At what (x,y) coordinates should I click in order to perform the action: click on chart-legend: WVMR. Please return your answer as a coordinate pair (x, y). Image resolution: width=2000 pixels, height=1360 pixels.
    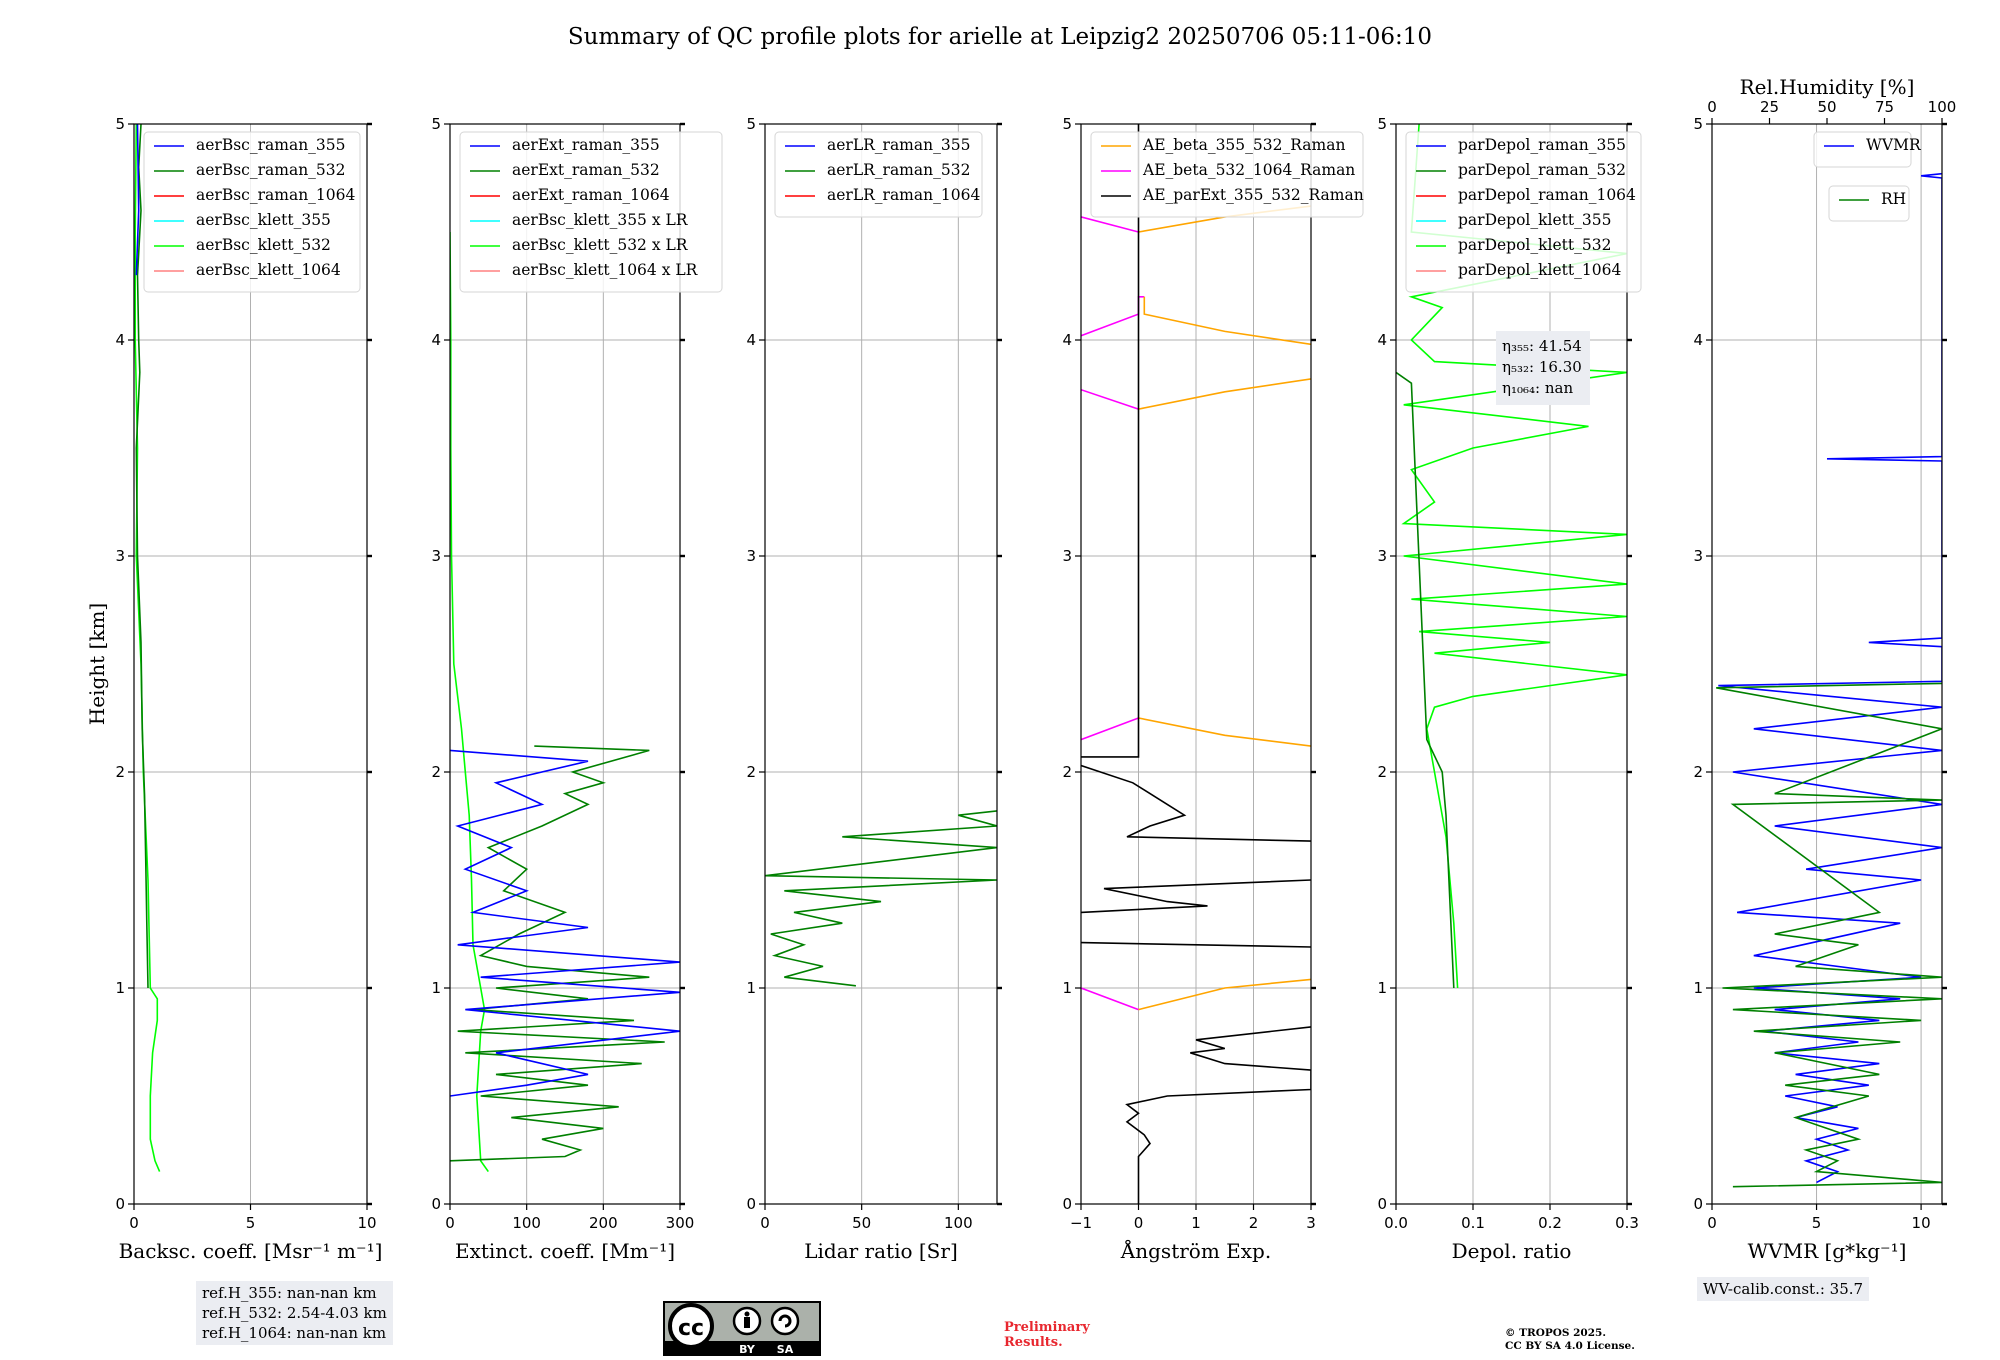
    Looking at the image, I should click on (1867, 149).